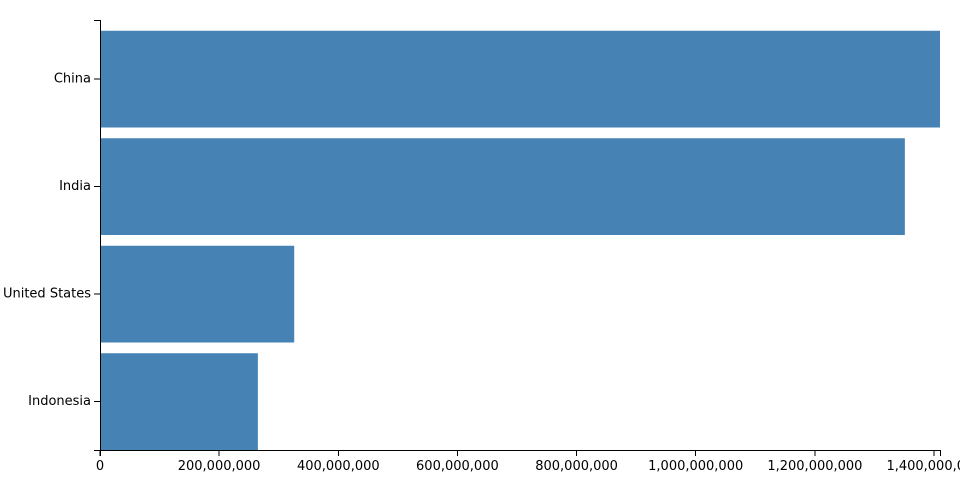 The image size is (960, 500). What do you see at coordinates (179, 401) in the screenshot?
I see `bar-indonesia` at bounding box center [179, 401].